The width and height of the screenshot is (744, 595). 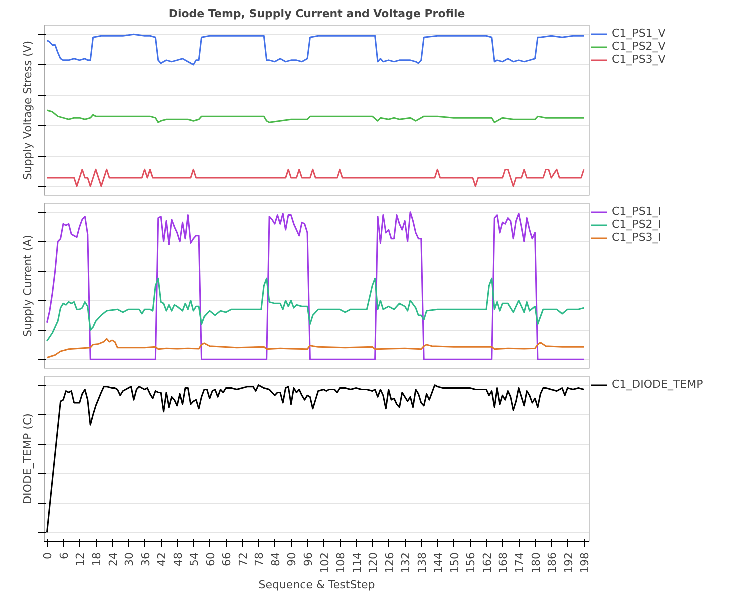 What do you see at coordinates (64, 556) in the screenshot?
I see `x-tick-label: 6` at bounding box center [64, 556].